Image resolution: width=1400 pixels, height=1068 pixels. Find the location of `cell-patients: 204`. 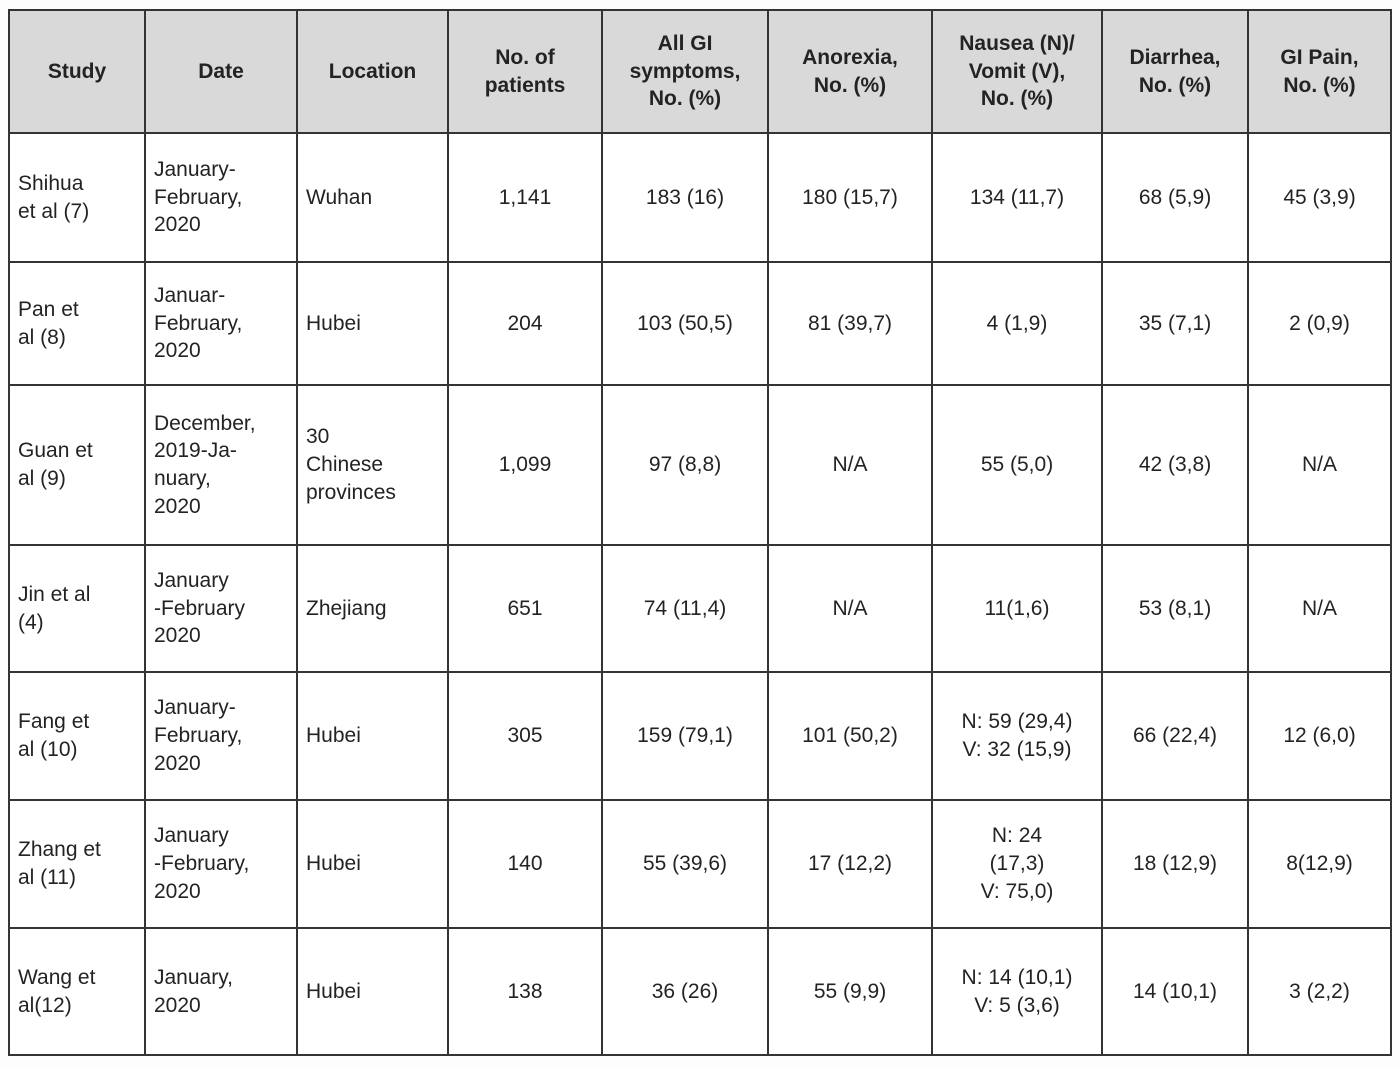

cell-patients: 204 is located at coordinates (525, 323).